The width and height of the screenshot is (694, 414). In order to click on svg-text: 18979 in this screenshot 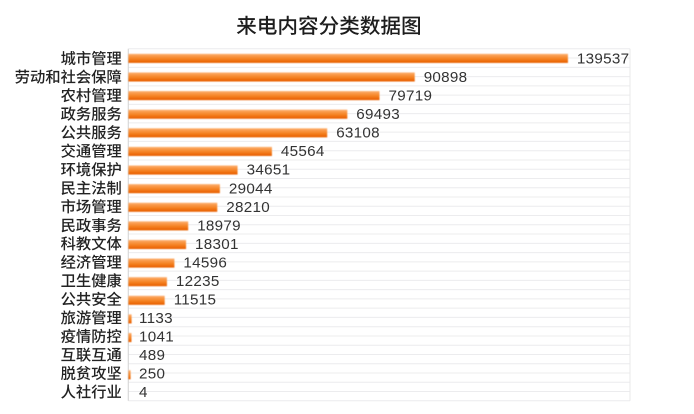, I will do `click(219, 225)`.